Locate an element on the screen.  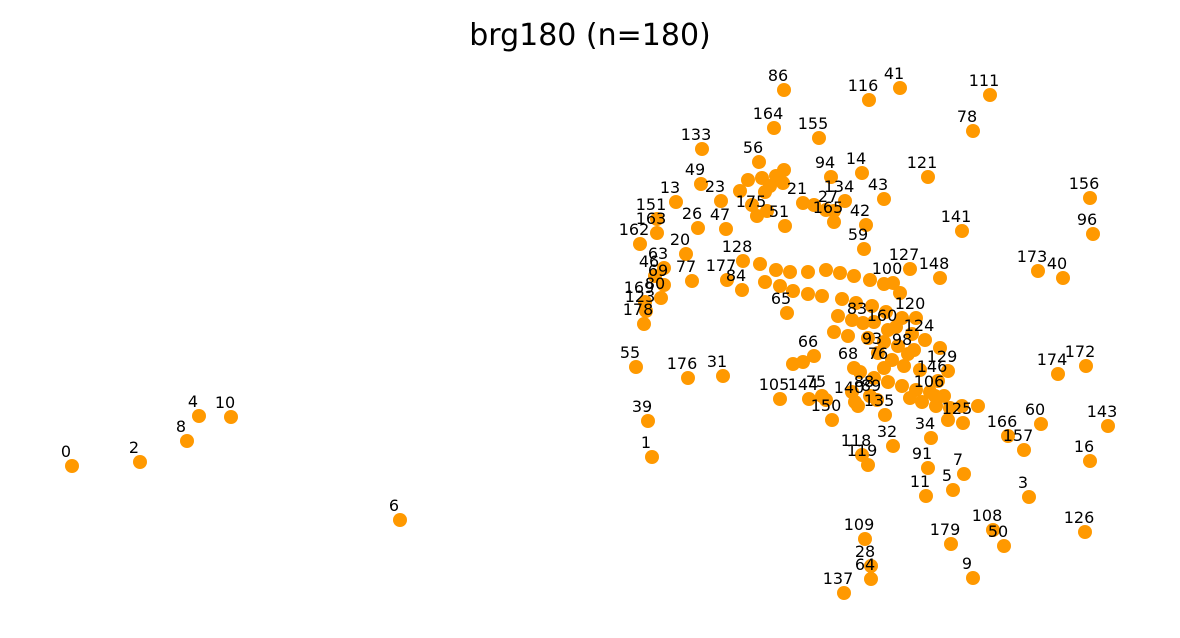
point-label-49: 49 is located at coordinates (695, 169).